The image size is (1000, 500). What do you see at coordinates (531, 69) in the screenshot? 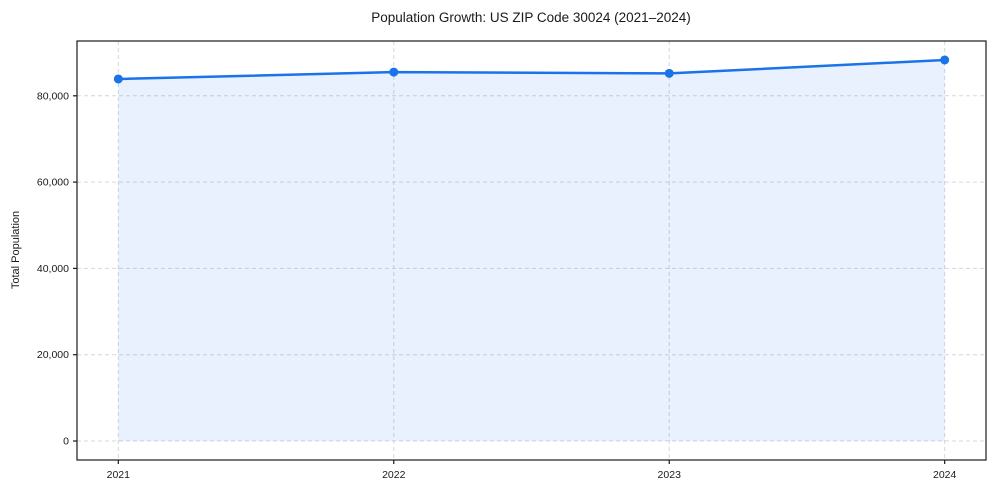
I see `series-line` at bounding box center [531, 69].